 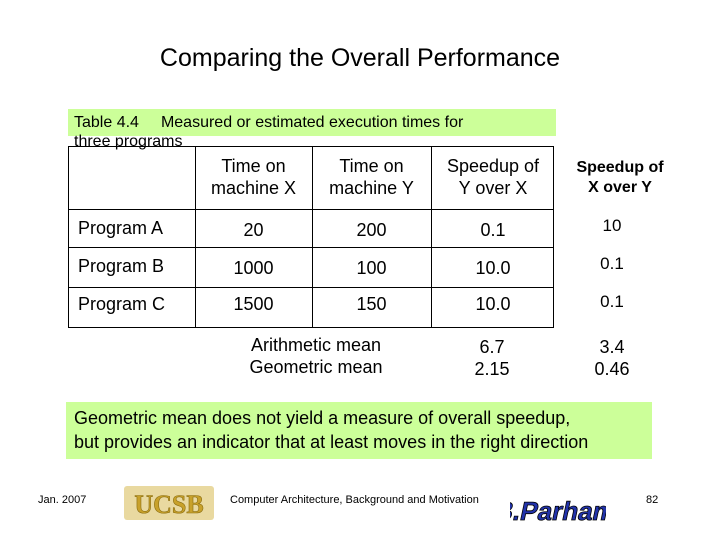 What do you see at coordinates (316, 345) in the screenshot?
I see `arithmetic-mean-label: Arithmetic mean` at bounding box center [316, 345].